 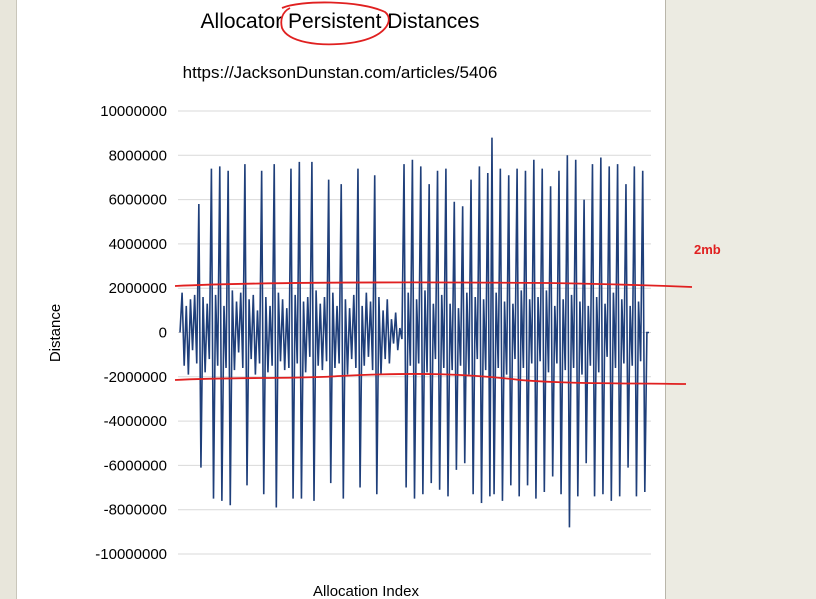 What do you see at coordinates (163, 333) in the screenshot?
I see `y-tick-label: 0` at bounding box center [163, 333].